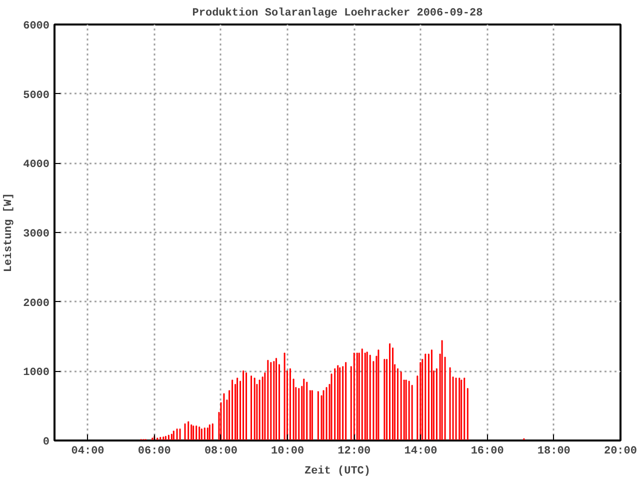  What do you see at coordinates (487, 452) in the screenshot?
I see `x-tick-label: 16:00` at bounding box center [487, 452].